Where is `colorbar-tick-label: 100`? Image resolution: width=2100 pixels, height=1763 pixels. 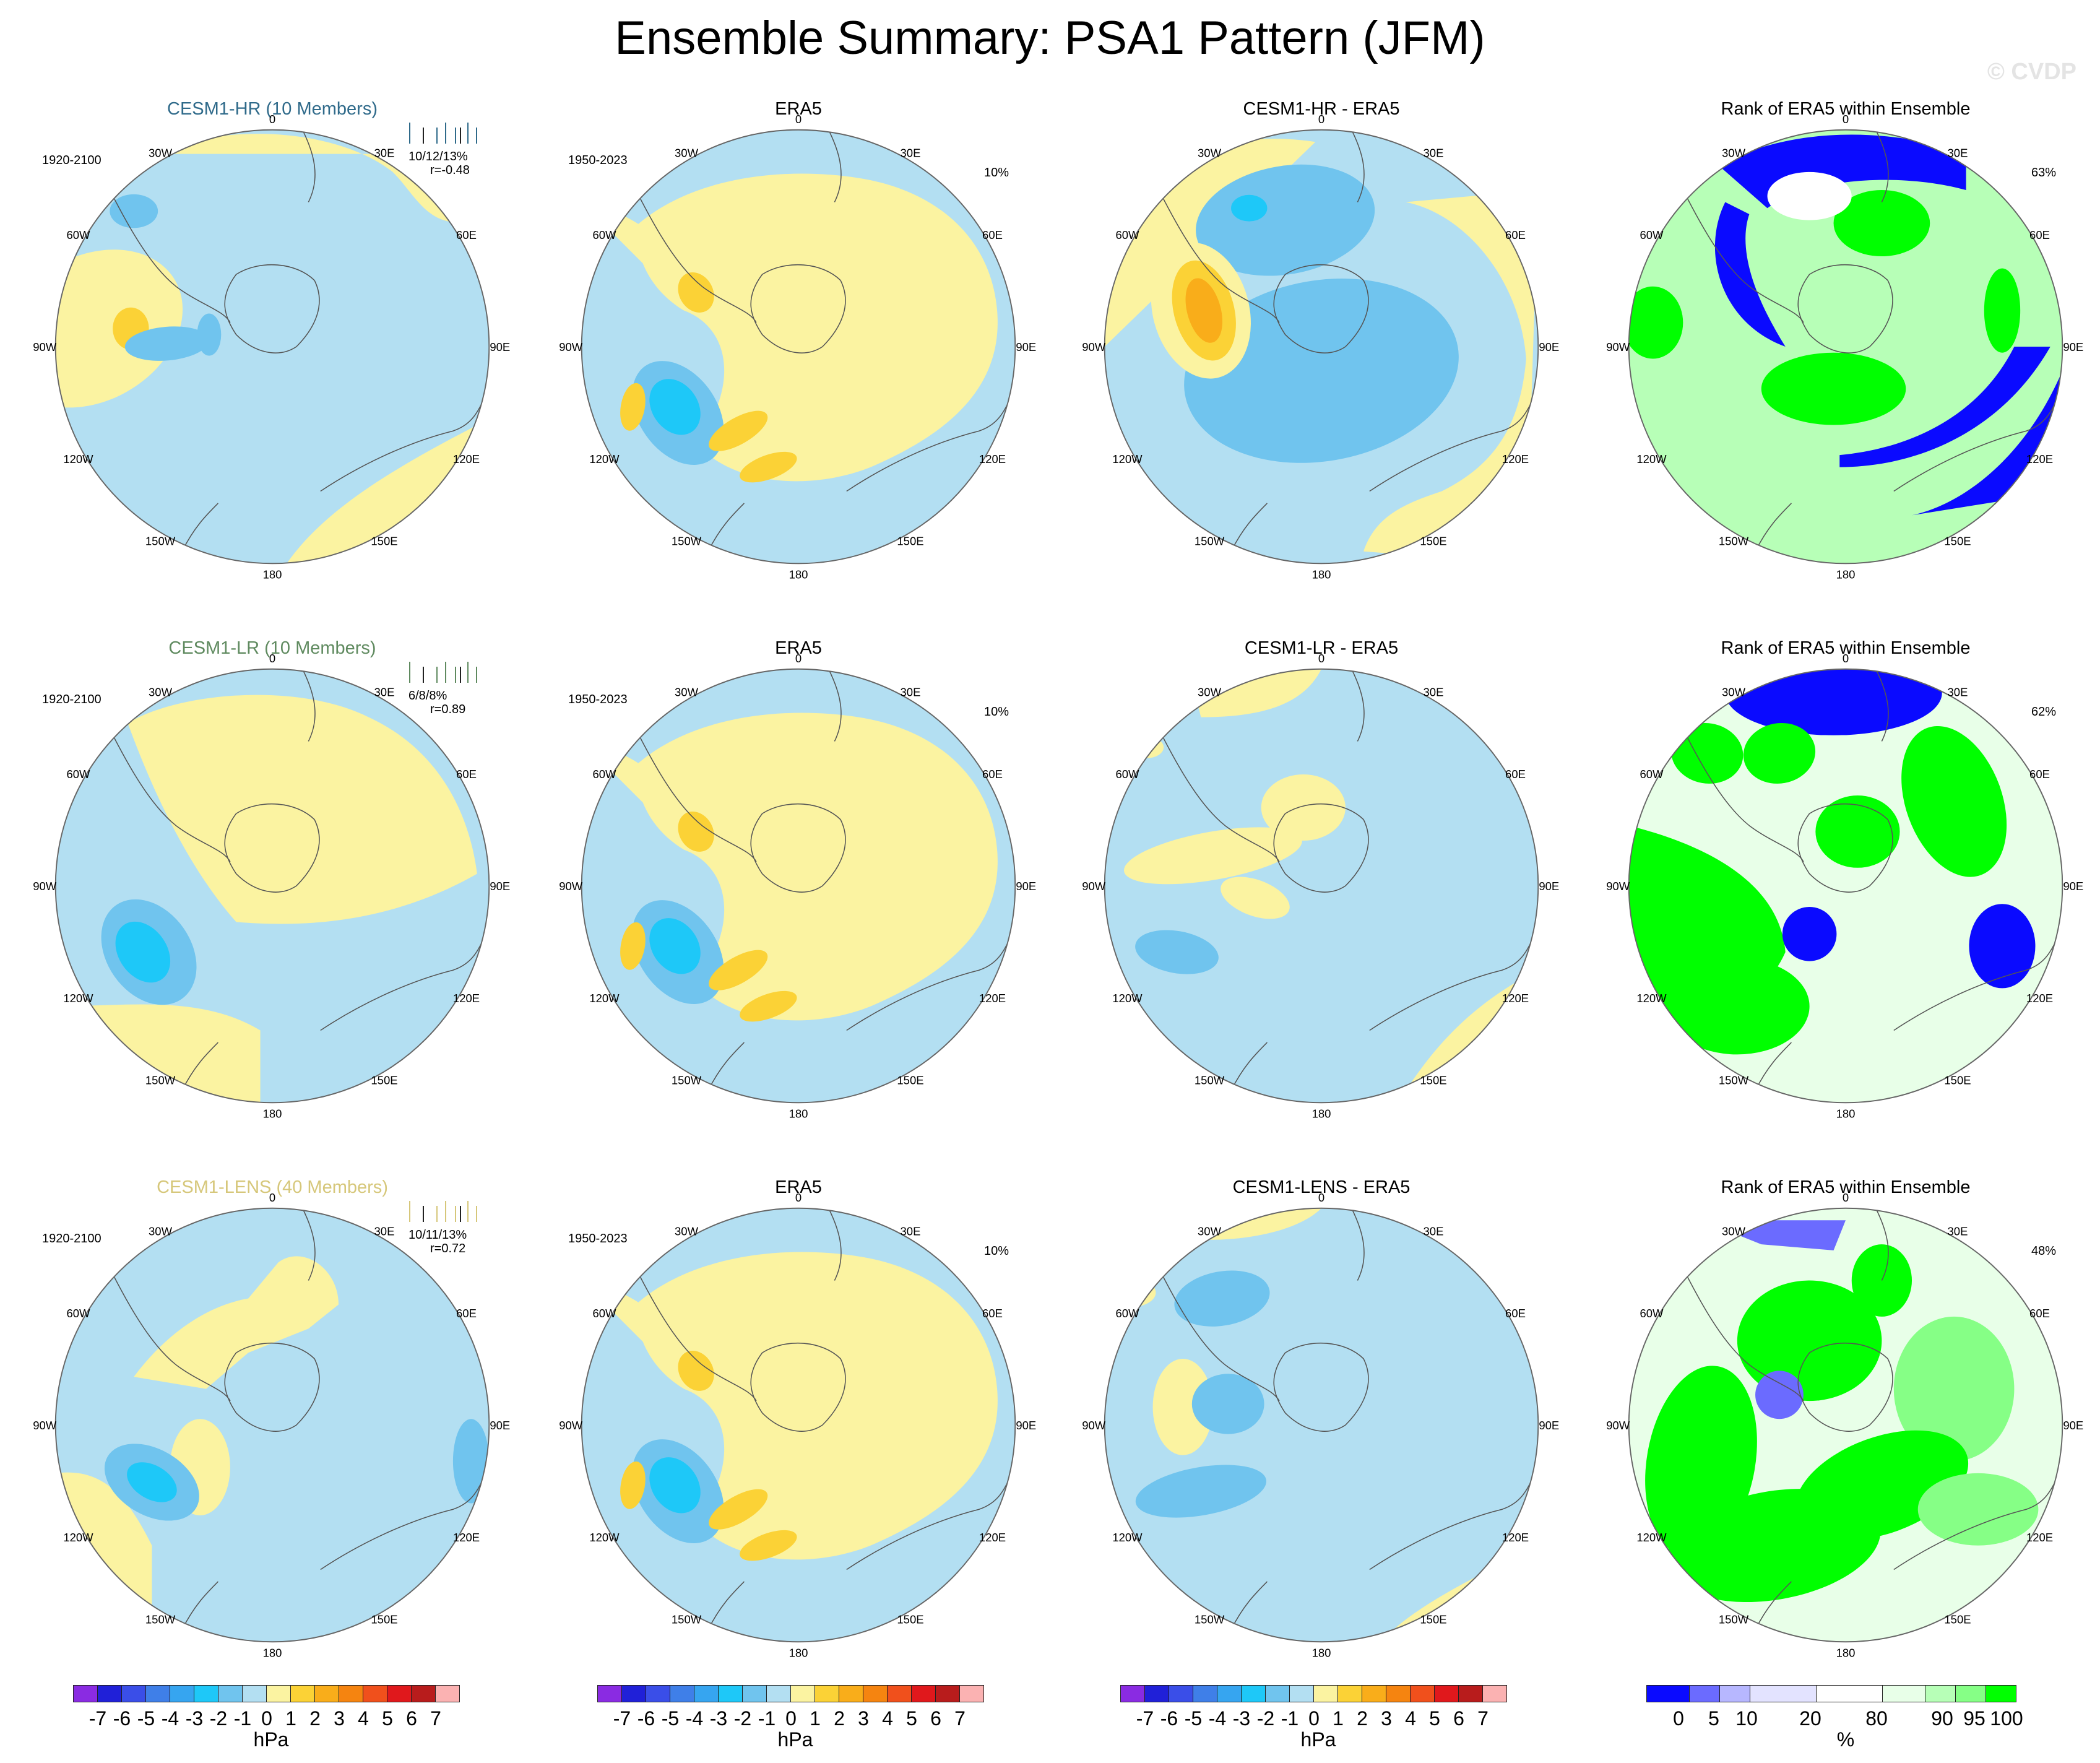
colorbar-tick-label: 100 is located at coordinates (2006, 1718).